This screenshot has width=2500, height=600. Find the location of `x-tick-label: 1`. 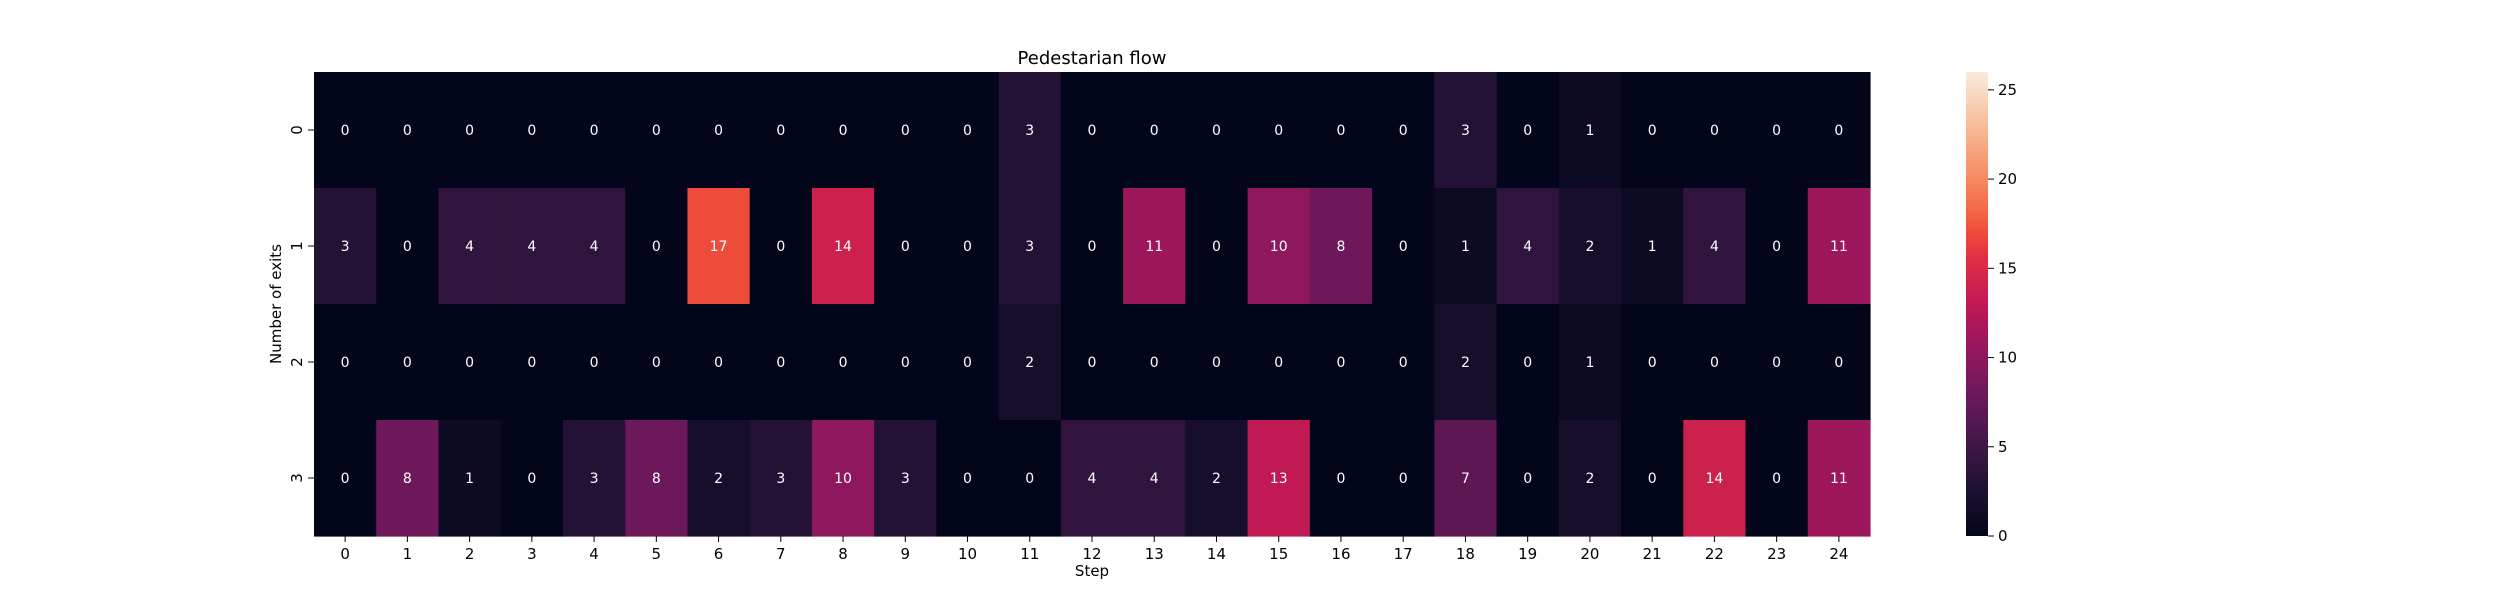

x-tick-label: 1 is located at coordinates (408, 554).